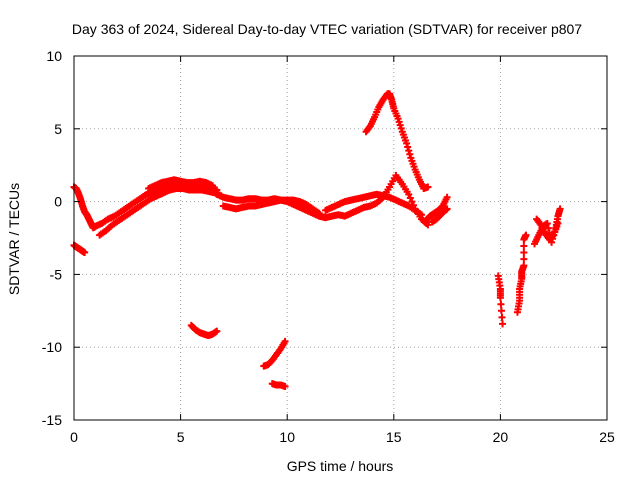  Describe the element at coordinates (287, 437) in the screenshot. I see `x-tick-label: 10` at that location.